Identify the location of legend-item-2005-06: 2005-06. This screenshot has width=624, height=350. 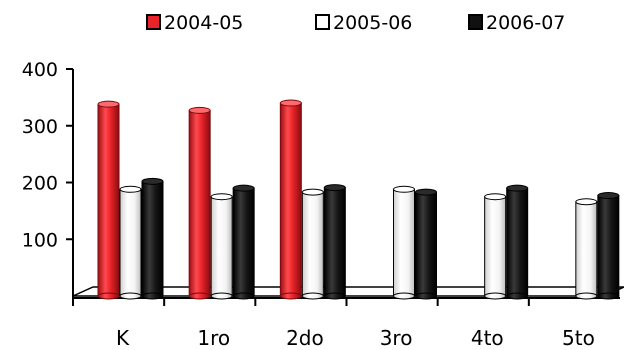
(363, 23).